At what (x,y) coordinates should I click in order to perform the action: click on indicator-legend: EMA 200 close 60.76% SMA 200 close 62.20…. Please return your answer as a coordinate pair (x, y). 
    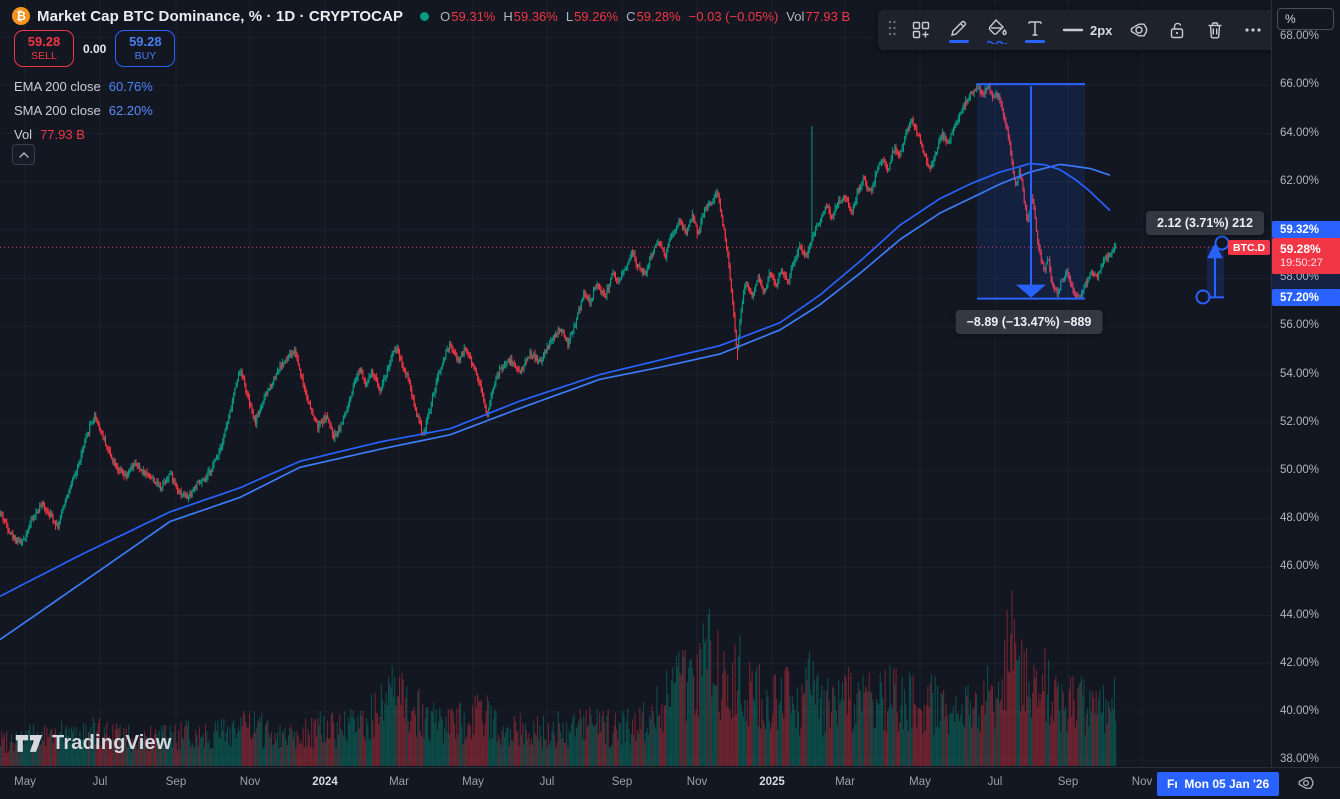
    Looking at the image, I should click on (83, 110).